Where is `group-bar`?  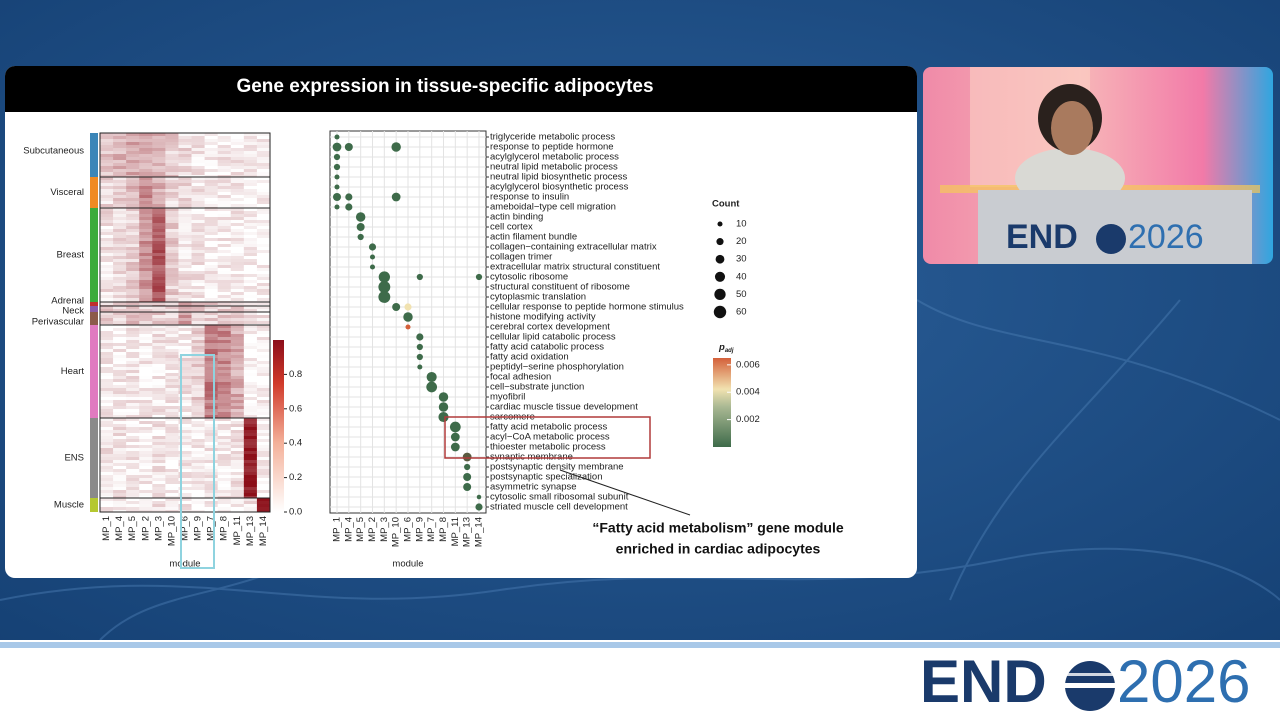 group-bar is located at coordinates (94, 458).